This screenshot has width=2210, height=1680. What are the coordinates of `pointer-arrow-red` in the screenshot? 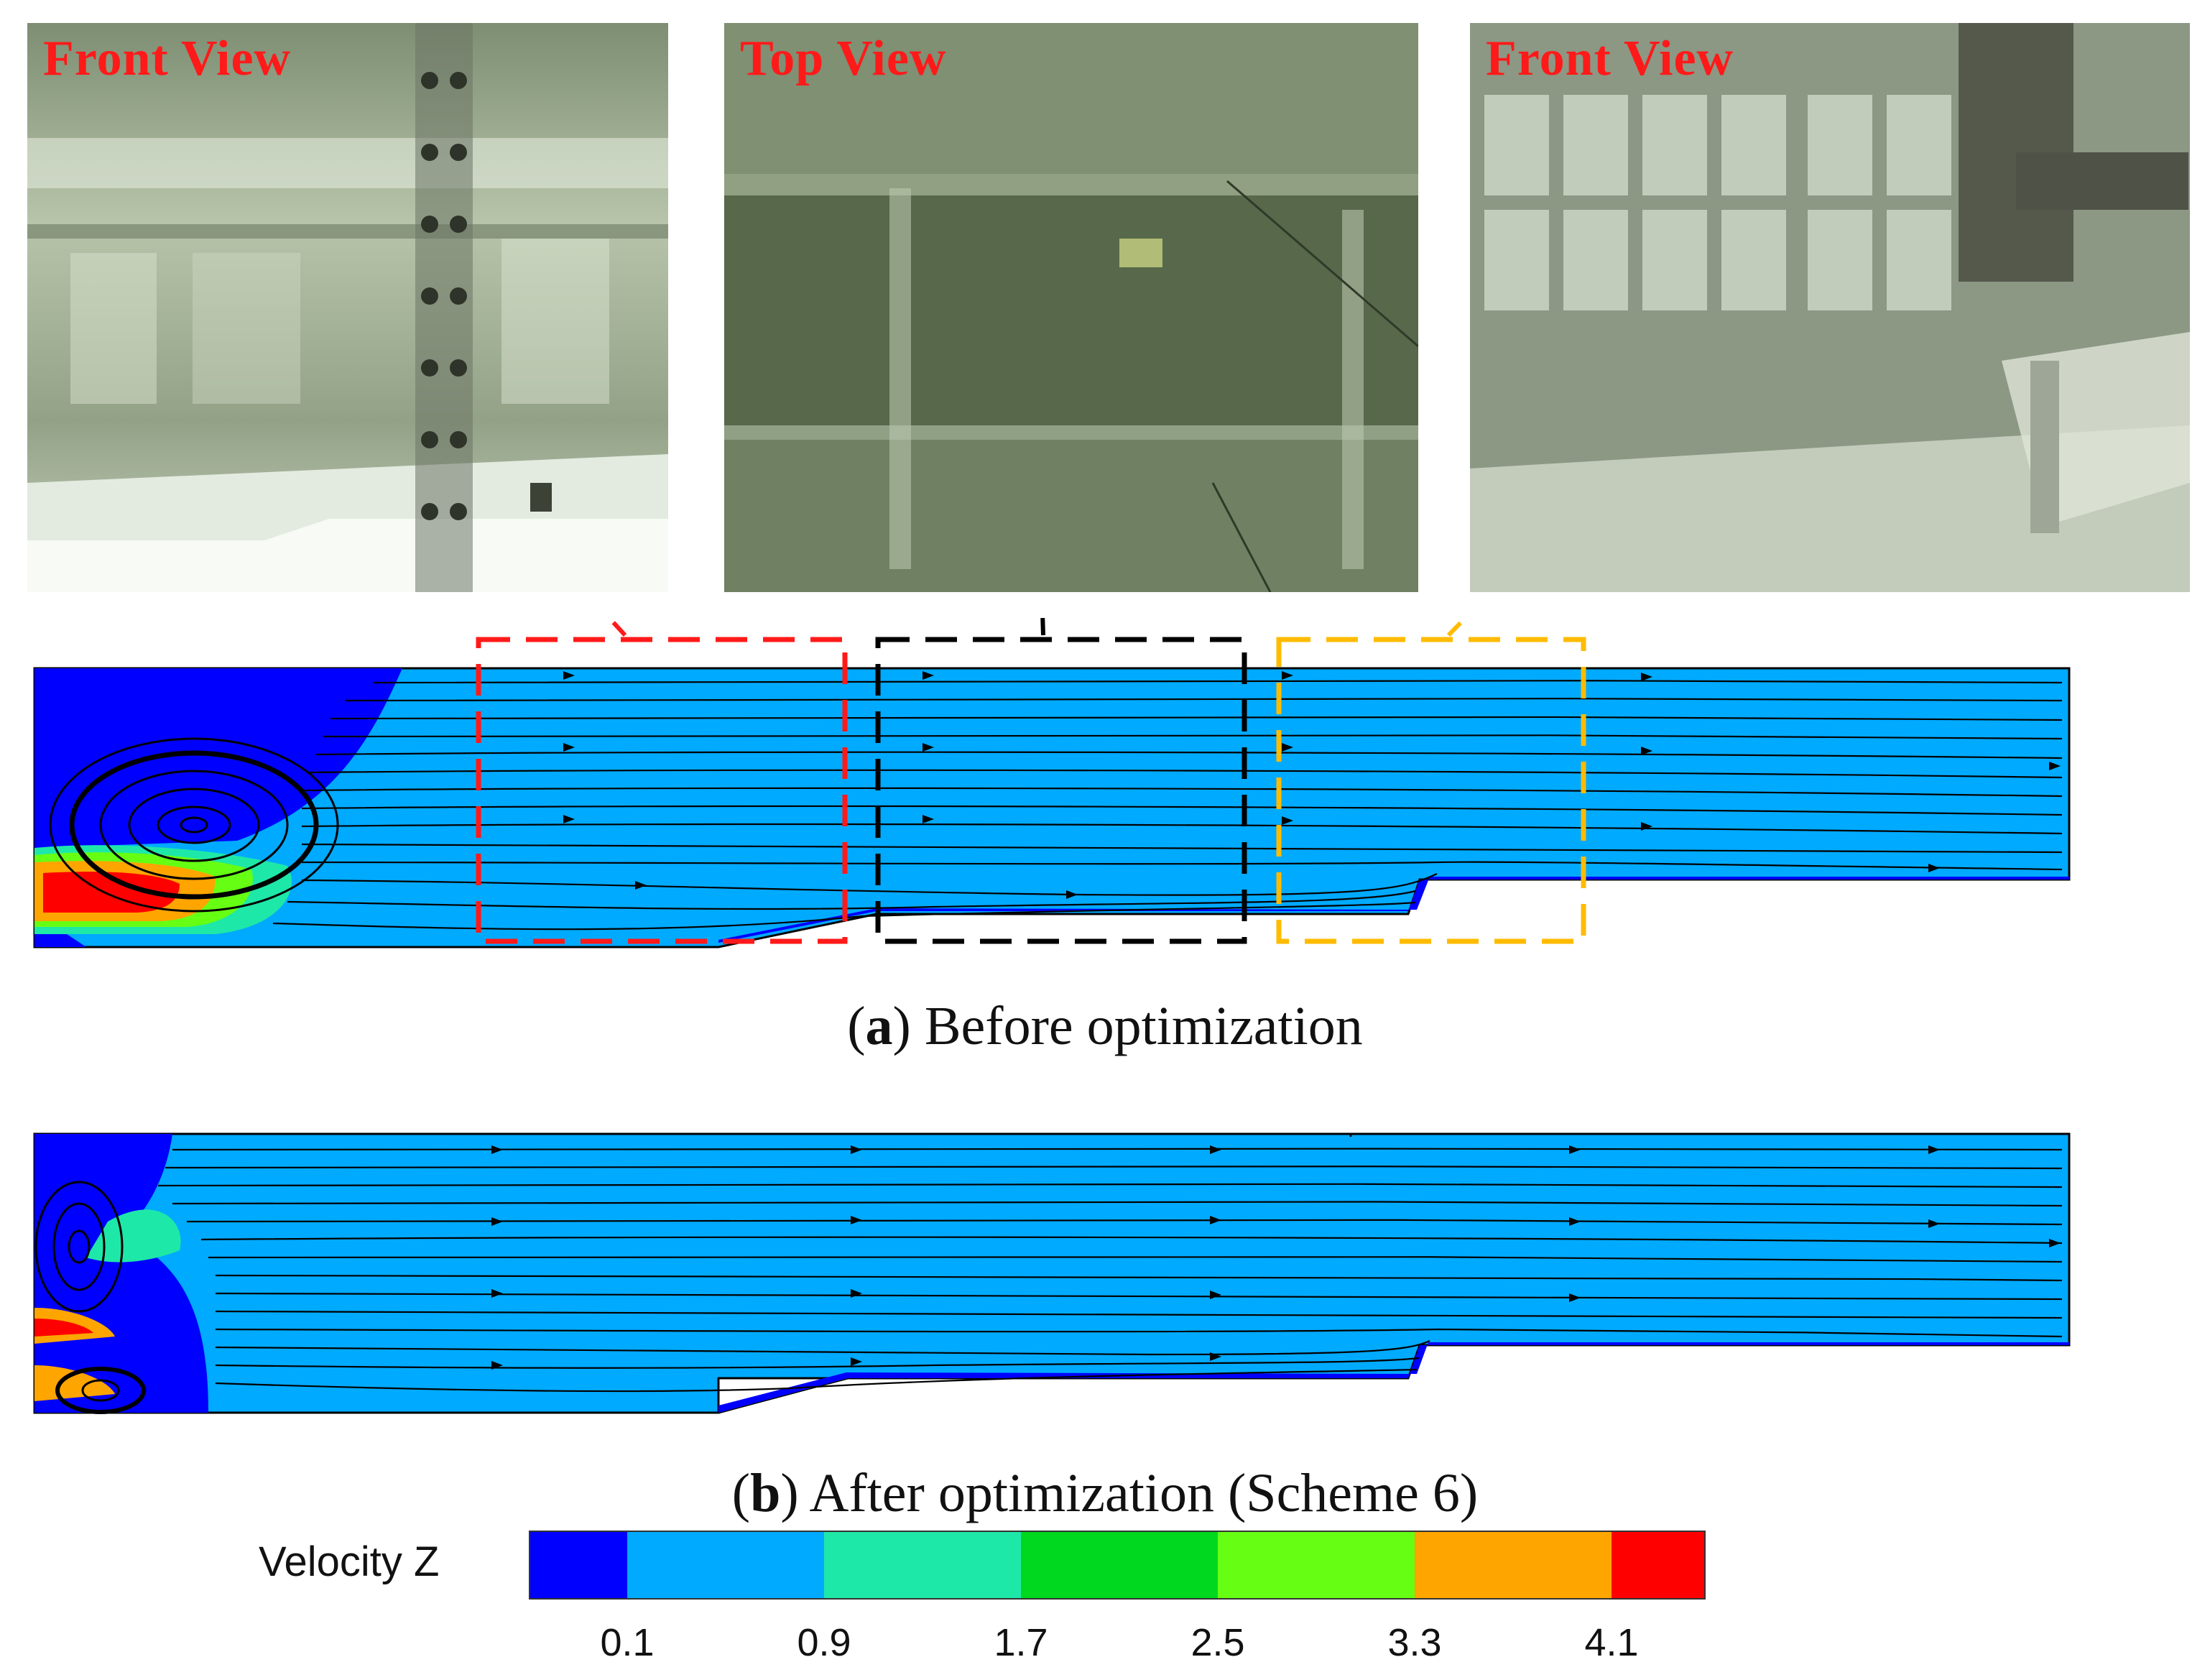 It's located at (616, 627).